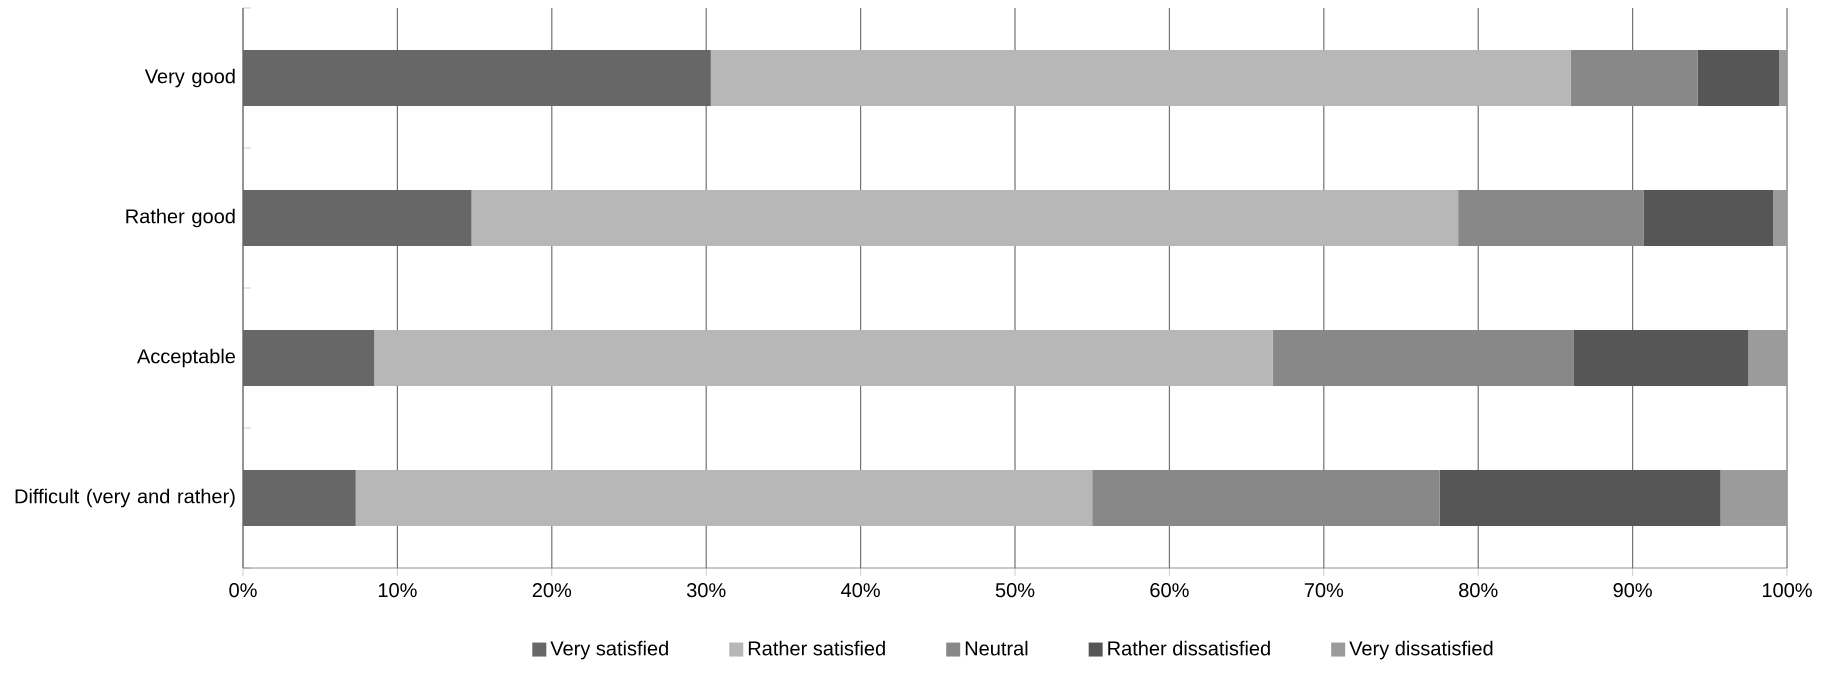  I want to click on x-tick-label: 90%, so click(1632, 590).